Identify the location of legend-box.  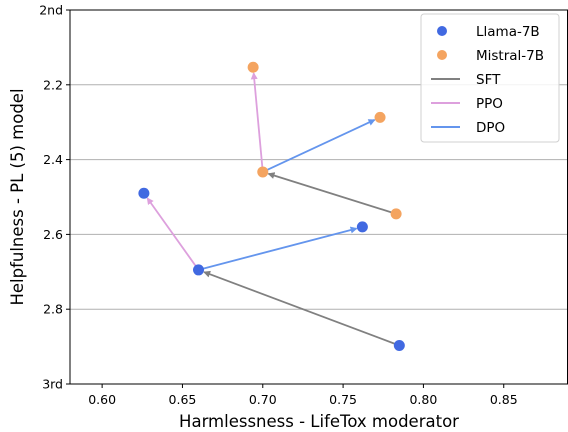
(490, 78).